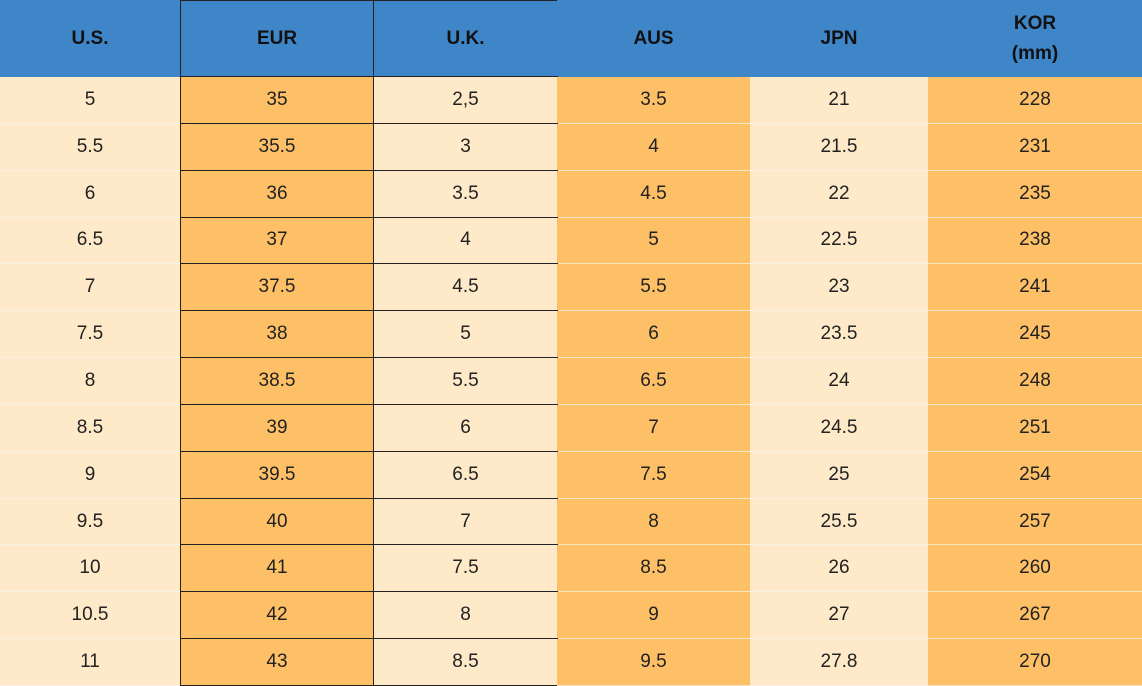  I want to click on table-cell: 260, so click(1035, 569).